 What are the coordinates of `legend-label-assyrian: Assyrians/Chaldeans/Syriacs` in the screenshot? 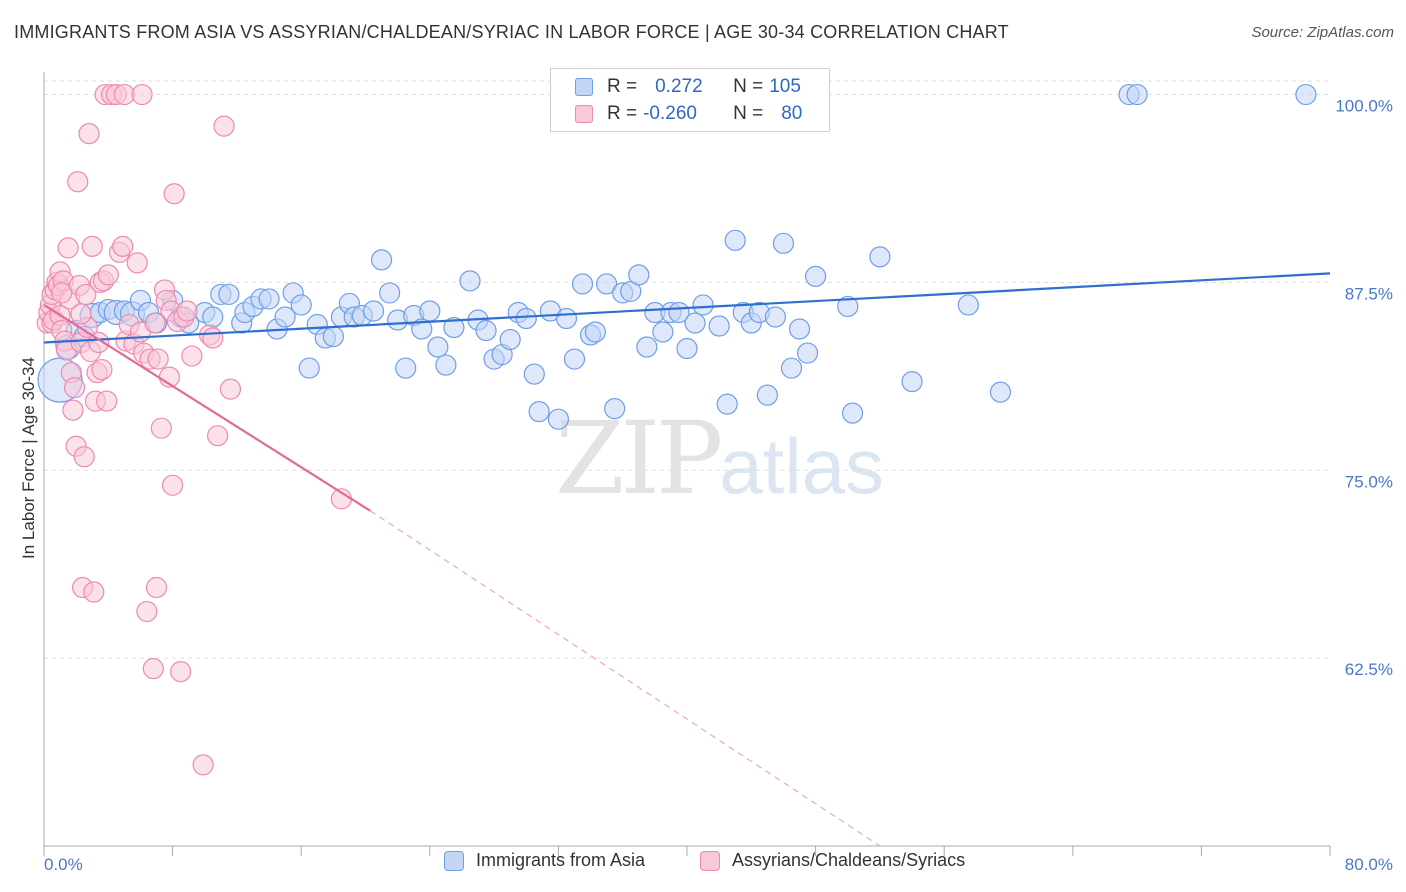 It's located at (849, 860).